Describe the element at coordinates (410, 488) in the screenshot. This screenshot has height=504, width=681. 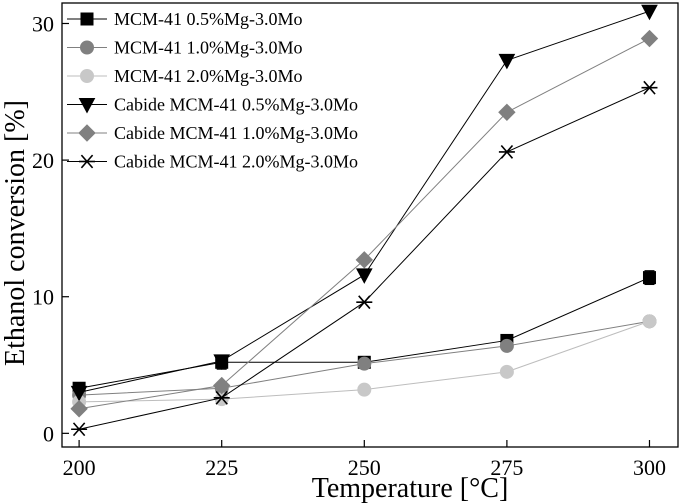
I see `x-axis-title: Temperature [°C]` at that location.